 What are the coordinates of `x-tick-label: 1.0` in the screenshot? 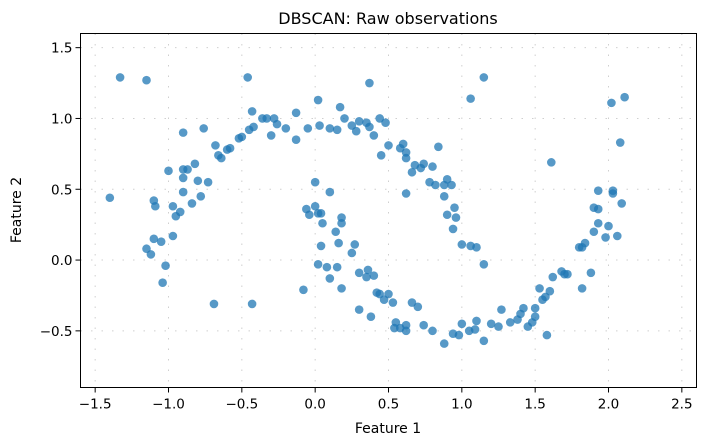 It's located at (461, 405).